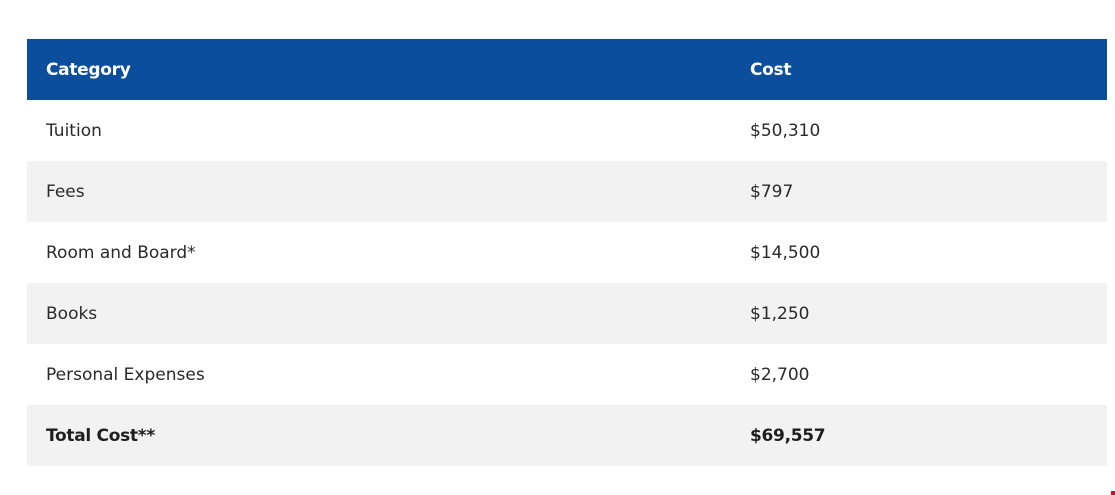  Describe the element at coordinates (567, 191) in the screenshot. I see `table-row: Fees $797` at that location.